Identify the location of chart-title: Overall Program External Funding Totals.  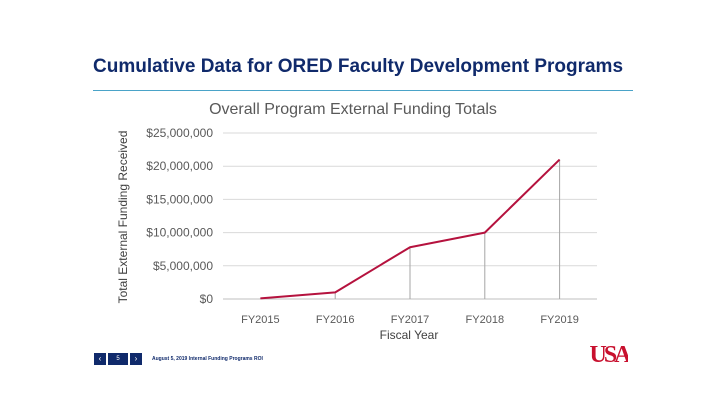
(353, 109).